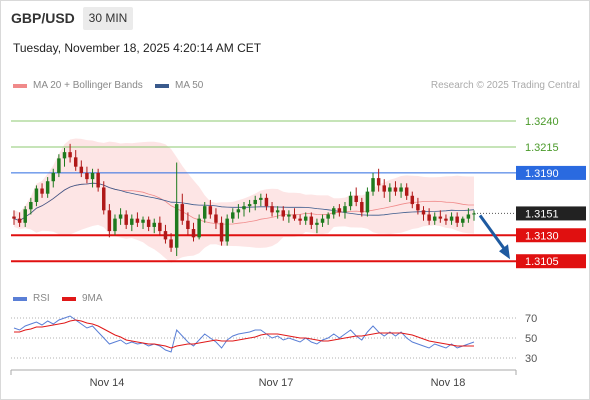 The image size is (590, 400). What do you see at coordinates (551, 235) in the screenshot?
I see `level-tag-1.3130` at bounding box center [551, 235].